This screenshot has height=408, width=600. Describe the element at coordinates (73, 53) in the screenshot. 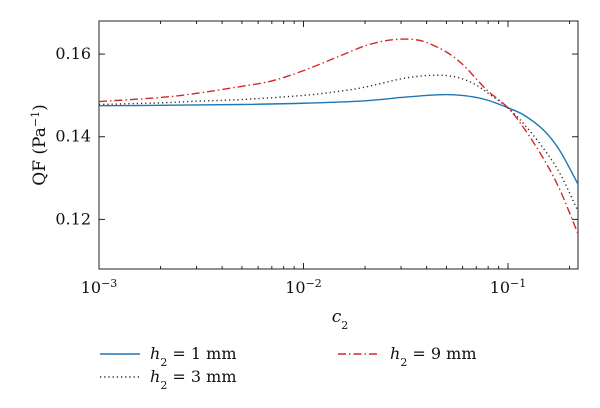

I see `y-tick-label: 0.16` at that location.